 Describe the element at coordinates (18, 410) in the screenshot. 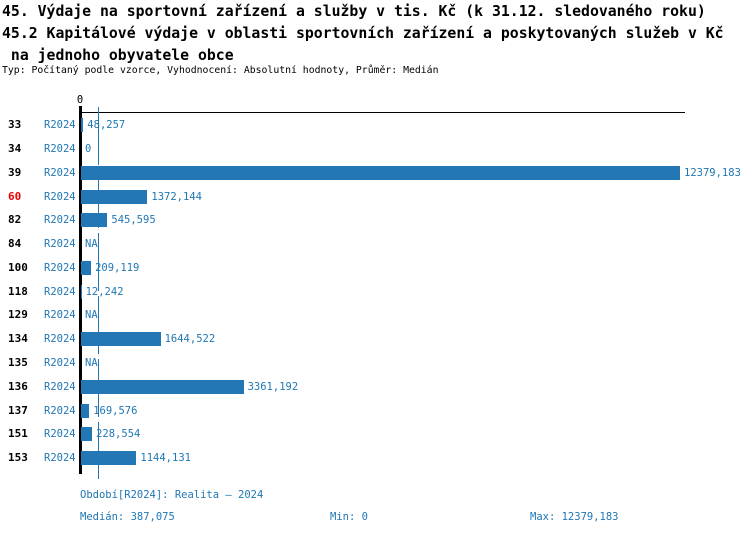

I see `row-category-label: 137` at that location.